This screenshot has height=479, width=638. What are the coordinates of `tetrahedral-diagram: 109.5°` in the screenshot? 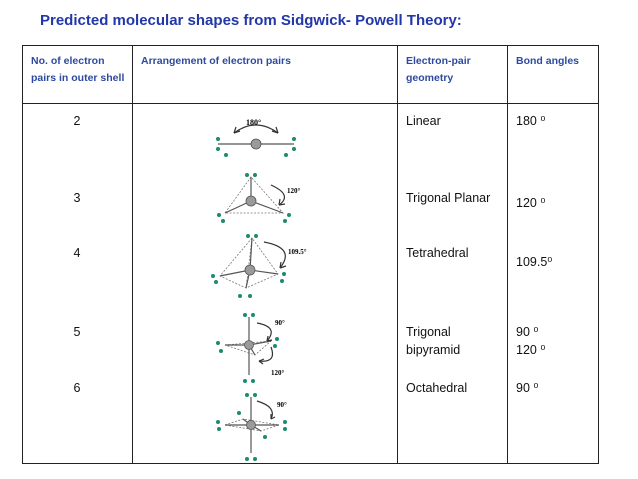 It's located at (259, 266).